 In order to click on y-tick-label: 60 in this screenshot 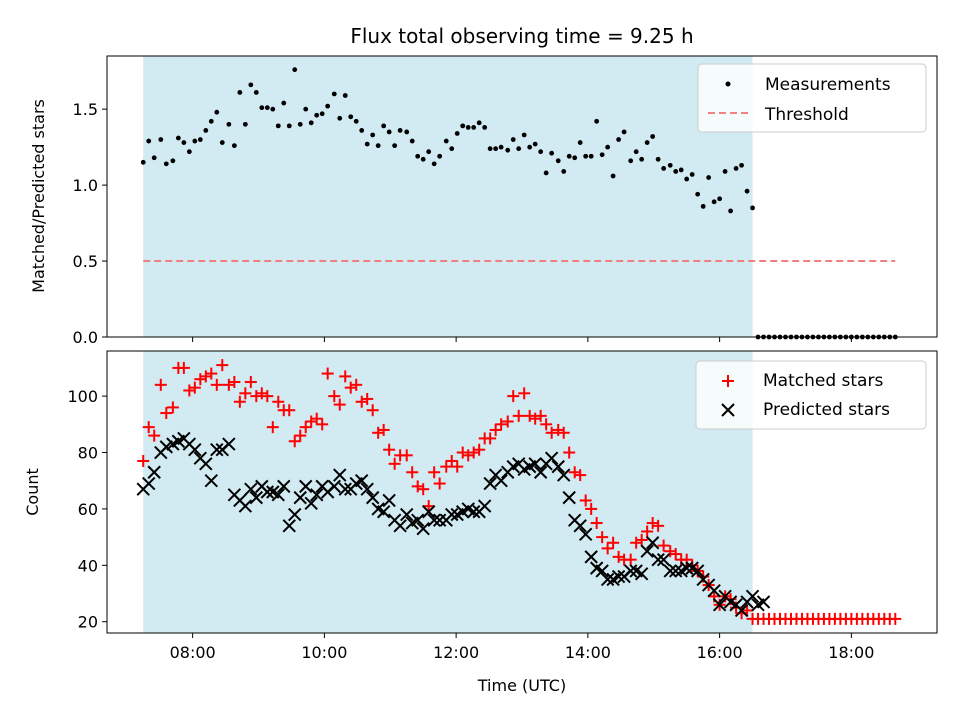, I will do `click(88, 509)`.